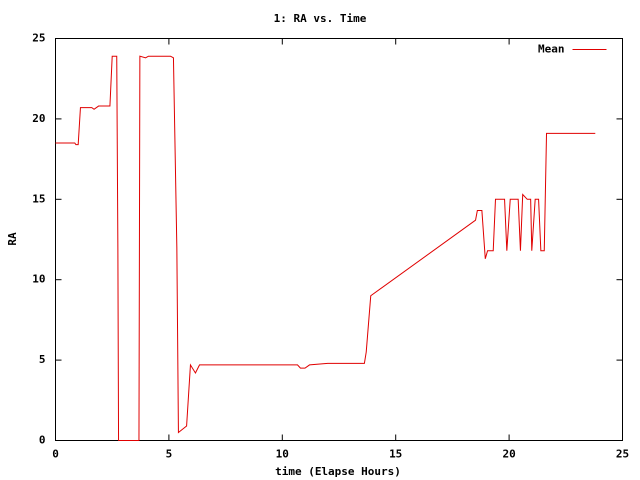  What do you see at coordinates (622, 454) in the screenshot?
I see `x-tick-label: 25` at bounding box center [622, 454].